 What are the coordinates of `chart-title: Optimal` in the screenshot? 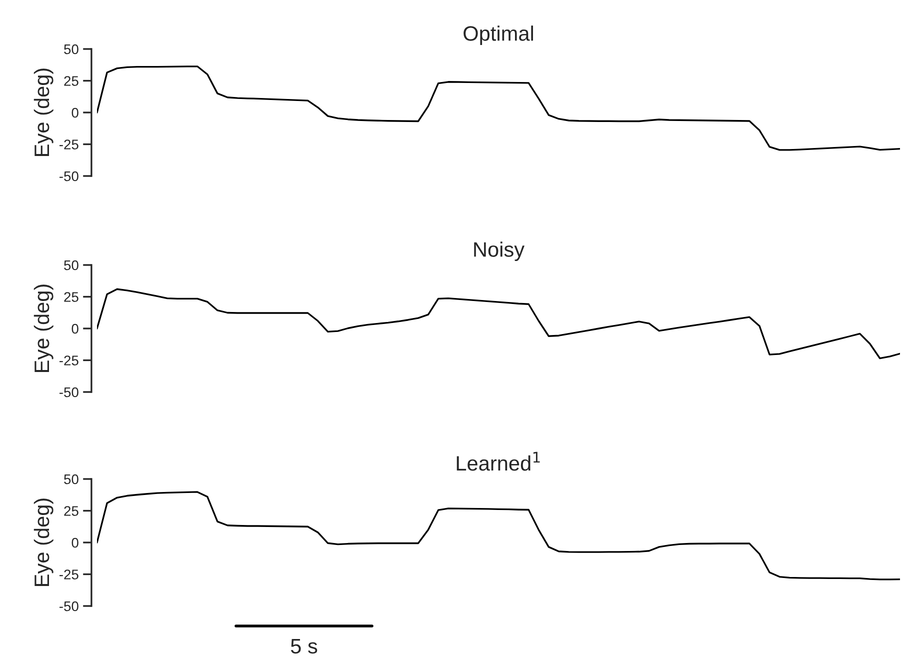 It's located at (498, 35).